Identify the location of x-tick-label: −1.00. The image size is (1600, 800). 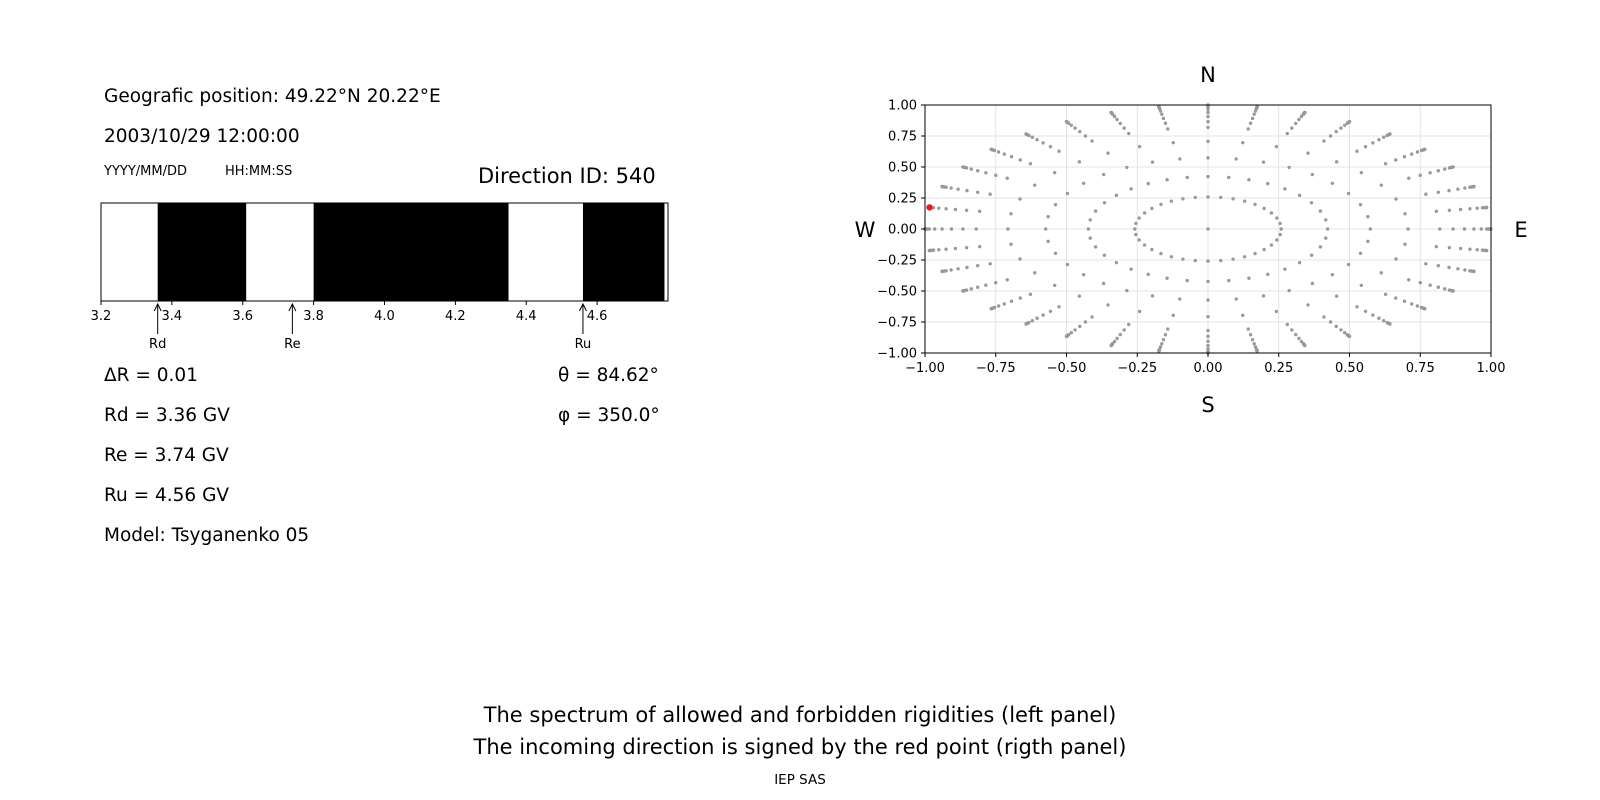
(925, 368).